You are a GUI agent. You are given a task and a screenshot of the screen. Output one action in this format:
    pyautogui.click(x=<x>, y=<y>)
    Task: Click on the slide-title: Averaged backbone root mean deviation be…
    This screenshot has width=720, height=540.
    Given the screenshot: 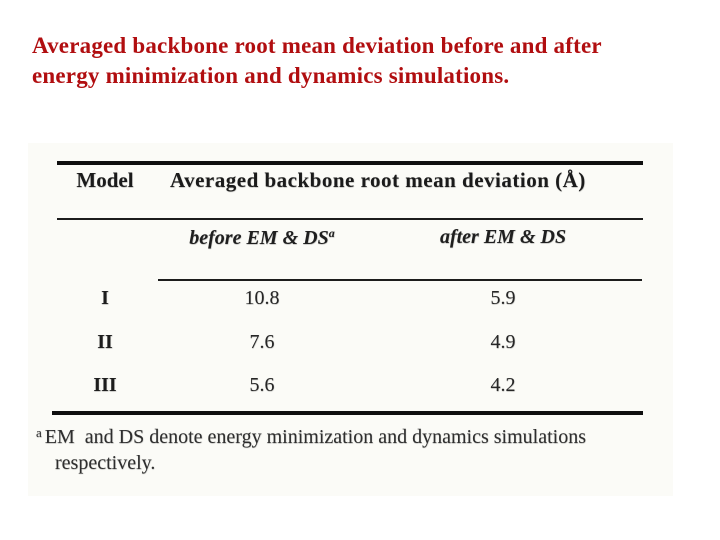 What is the action you would take?
    pyautogui.click(x=317, y=61)
    